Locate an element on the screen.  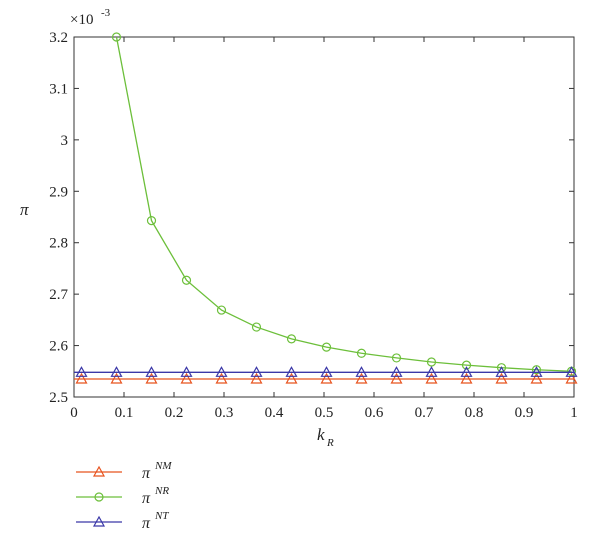
x-axis-label-subscript: R is located at coordinates (330, 443).